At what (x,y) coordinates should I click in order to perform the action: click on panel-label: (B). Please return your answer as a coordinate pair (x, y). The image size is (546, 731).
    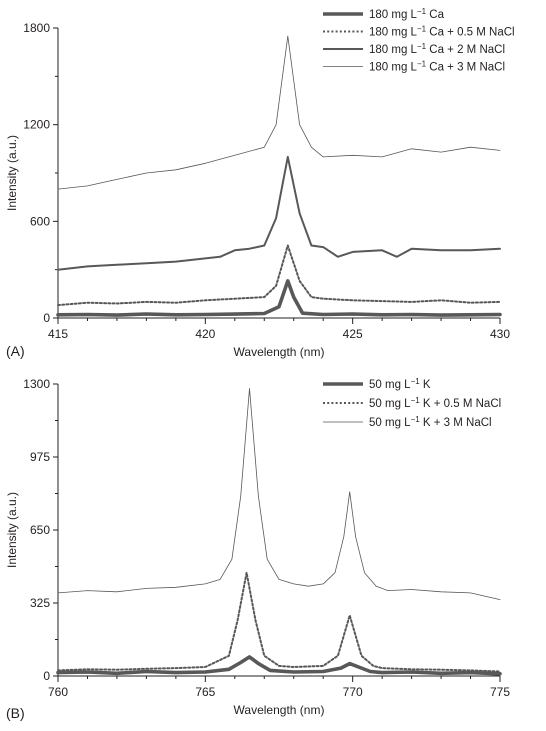
    Looking at the image, I should click on (15, 713).